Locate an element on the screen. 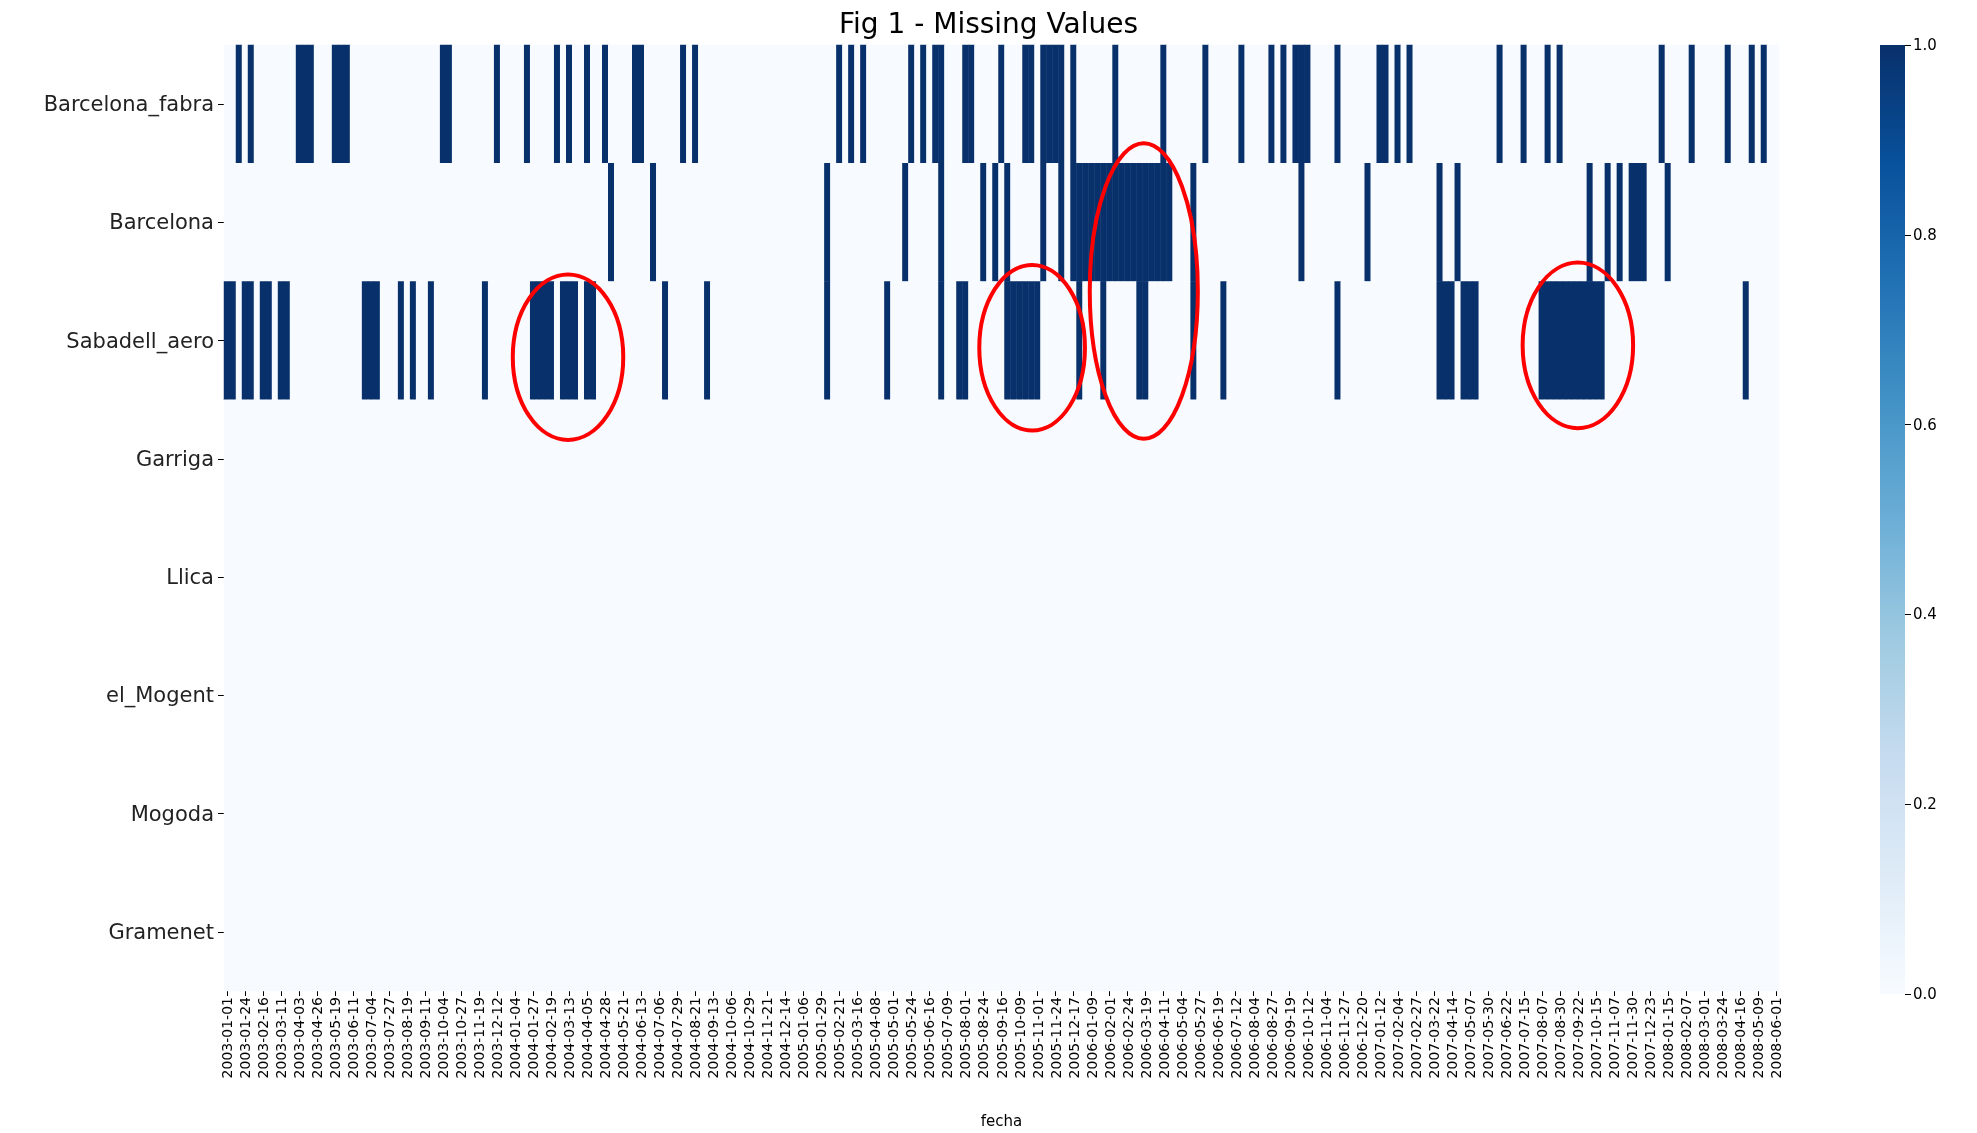 Image resolution: width=1977 pixels, height=1133 pixels. x-tick-label: 2007-08-07 is located at coordinates (1541, 1038).